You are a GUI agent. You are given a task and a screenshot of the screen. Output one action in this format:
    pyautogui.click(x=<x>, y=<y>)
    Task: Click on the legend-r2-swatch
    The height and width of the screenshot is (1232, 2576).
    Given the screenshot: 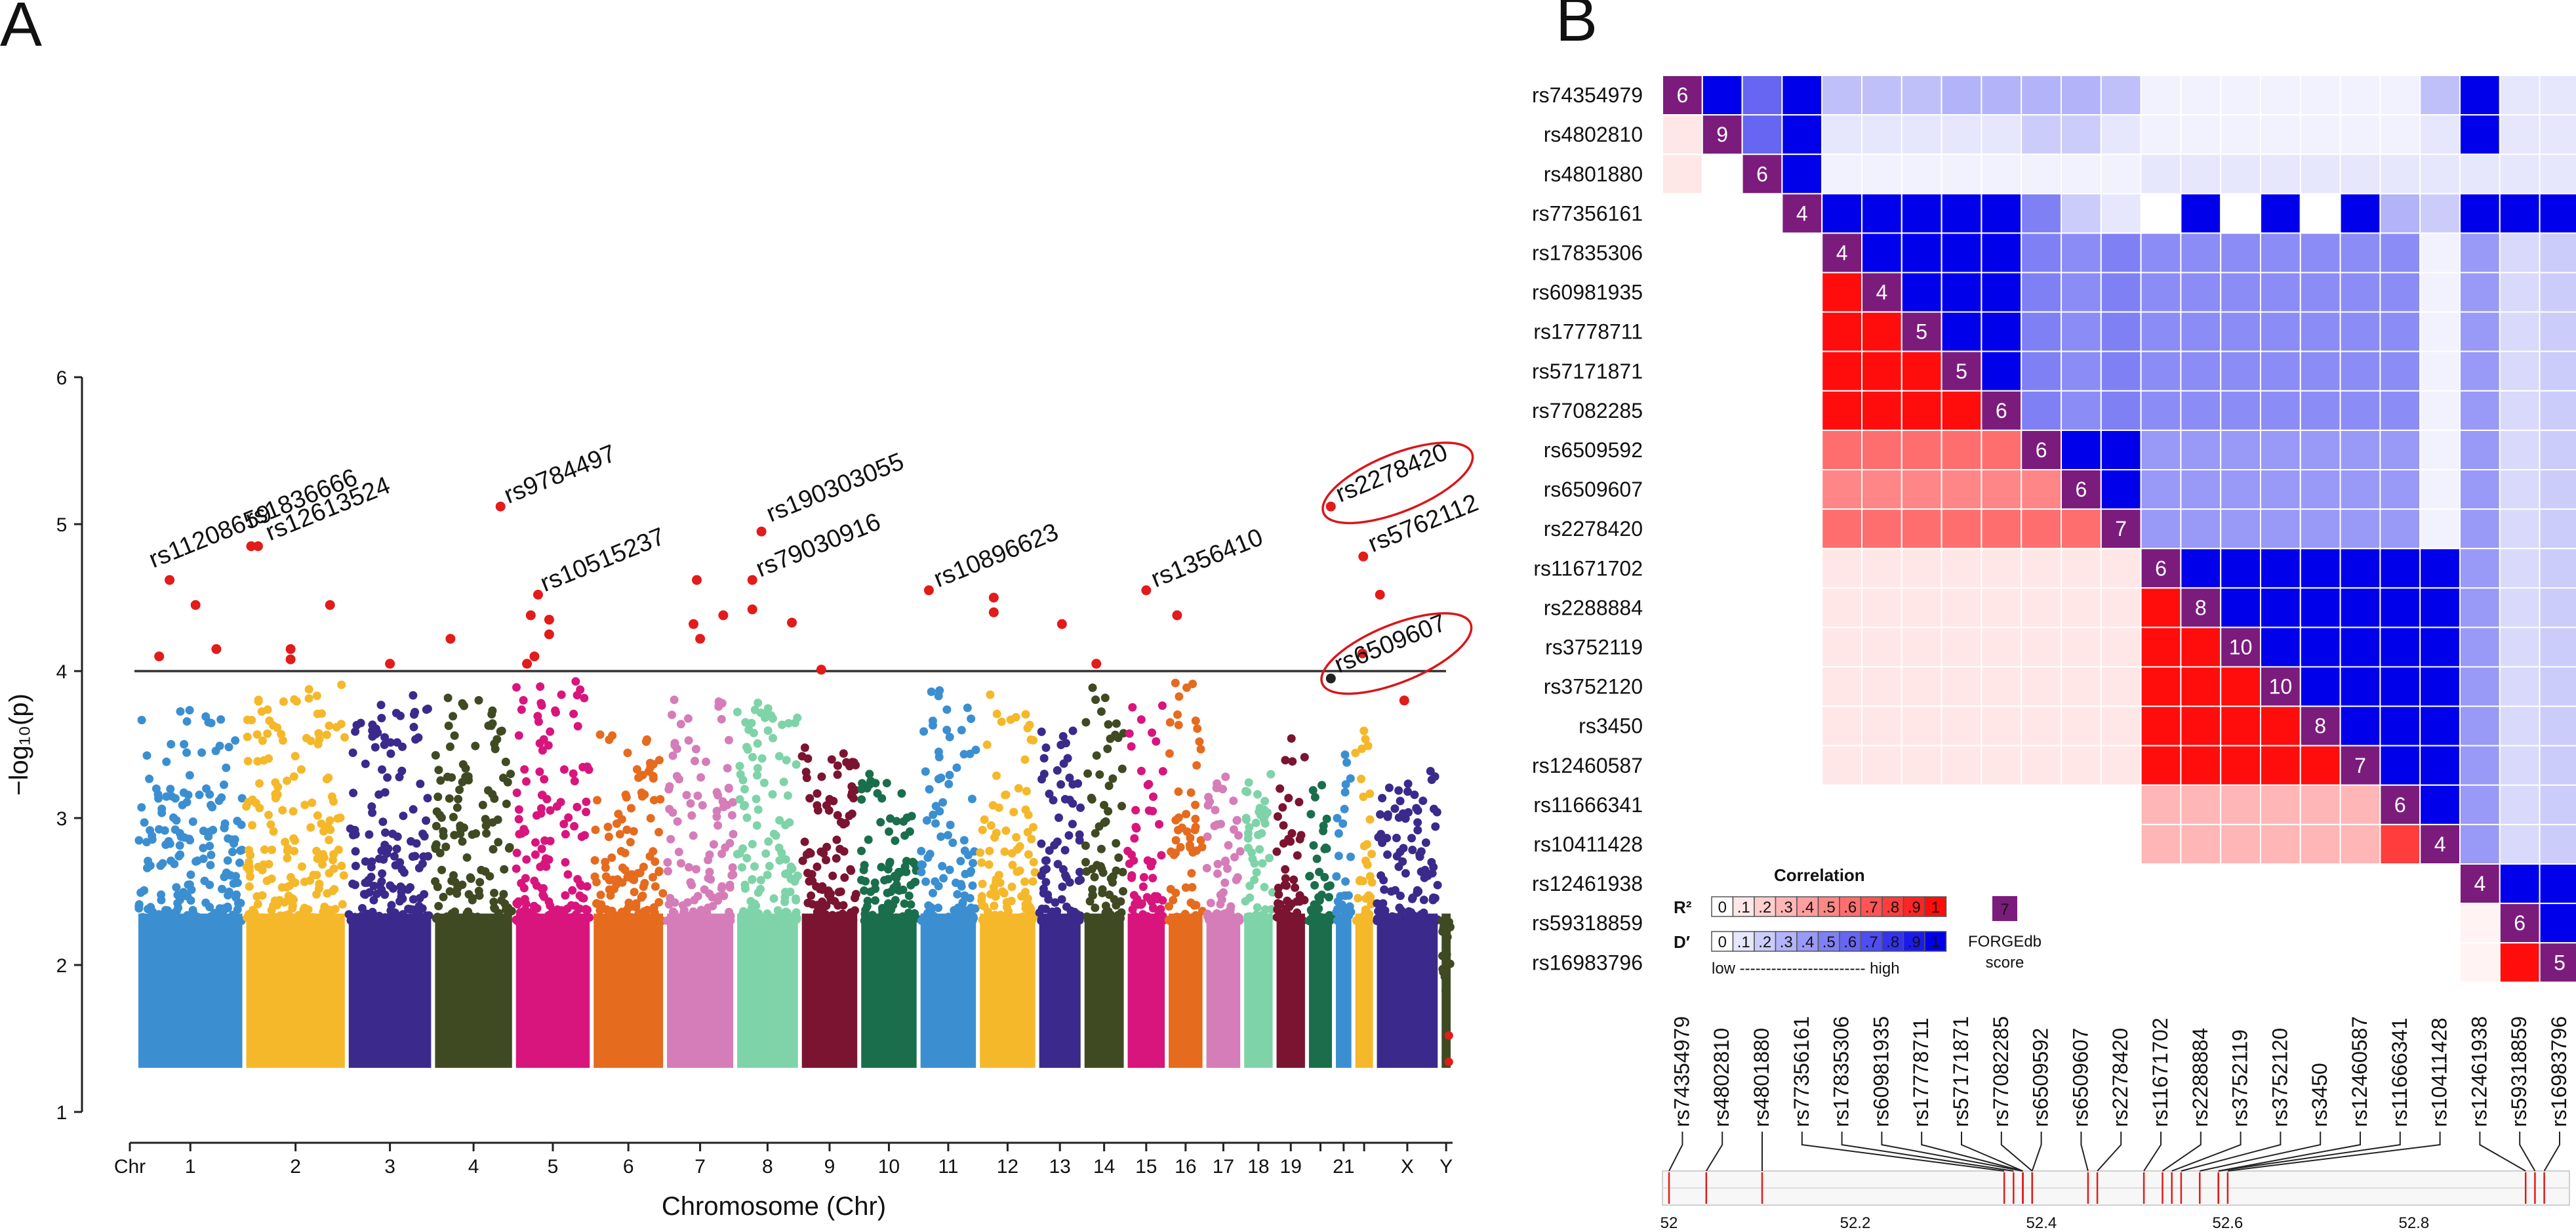 What is the action you would take?
    pyautogui.click(x=1935, y=907)
    